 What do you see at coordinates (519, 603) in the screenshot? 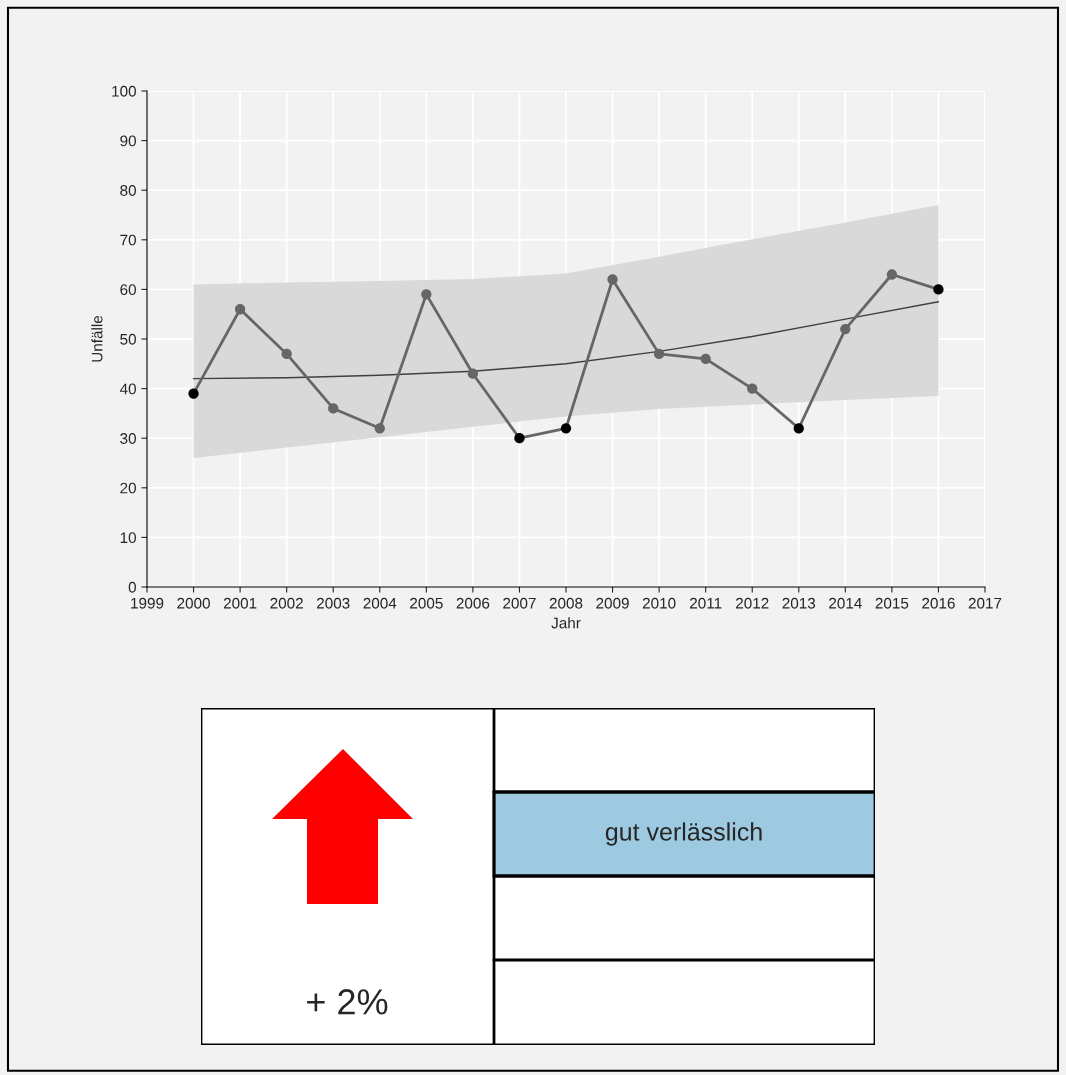
I see `x-tick-label: 2007` at bounding box center [519, 603].